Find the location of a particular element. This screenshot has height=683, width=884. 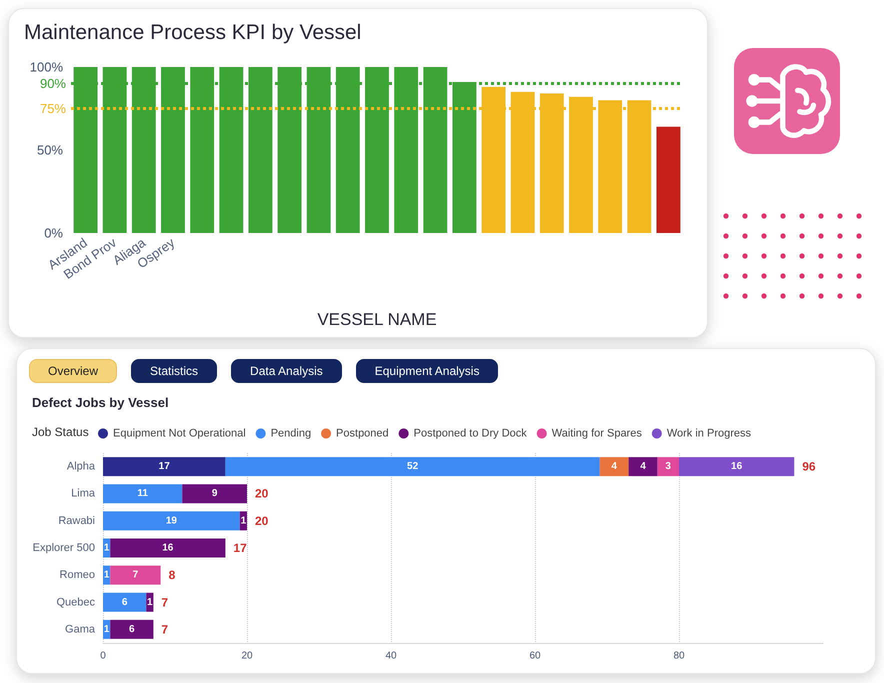

chart-title: Defect Jobs by Vessel is located at coordinates (100, 402).